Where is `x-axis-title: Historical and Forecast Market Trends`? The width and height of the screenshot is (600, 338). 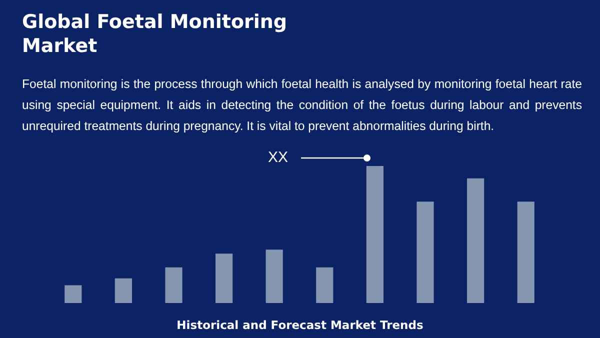
x-axis-title: Historical and Forecast Market Trends is located at coordinates (300, 325).